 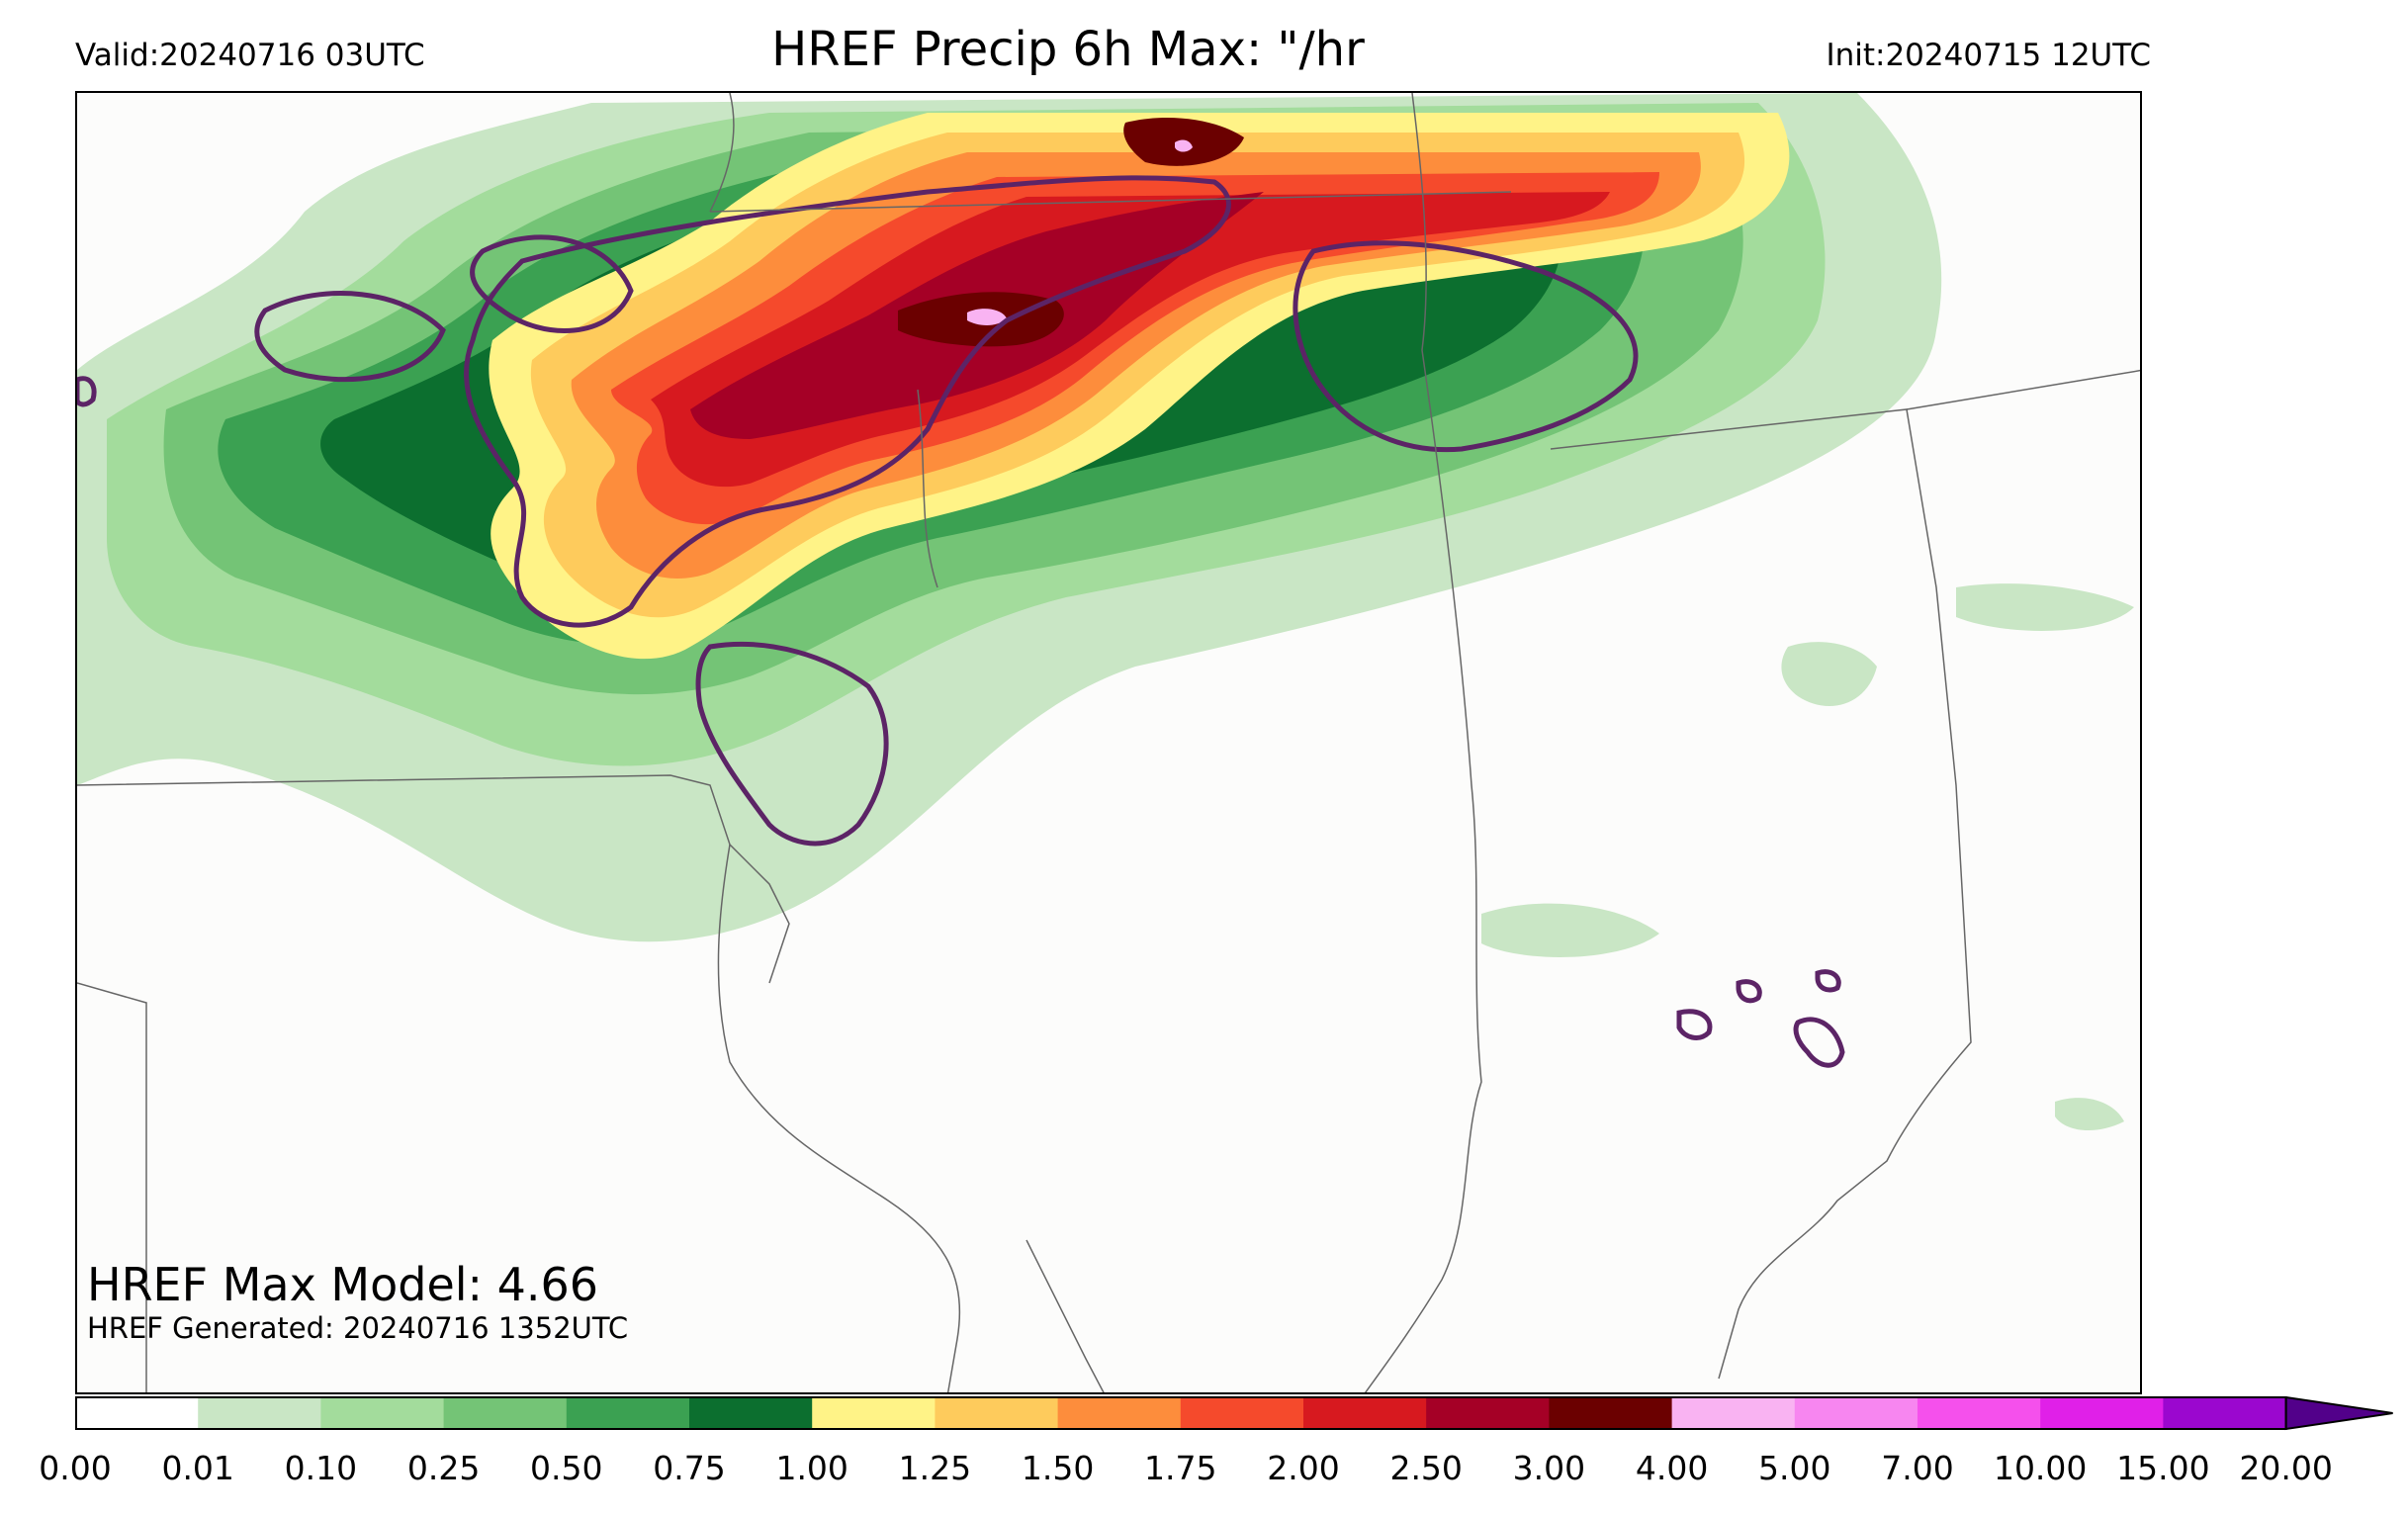 What do you see at coordinates (1068, 49) in the screenshot?
I see `chart-title: HREF Precip 6h Max: "/hr` at bounding box center [1068, 49].